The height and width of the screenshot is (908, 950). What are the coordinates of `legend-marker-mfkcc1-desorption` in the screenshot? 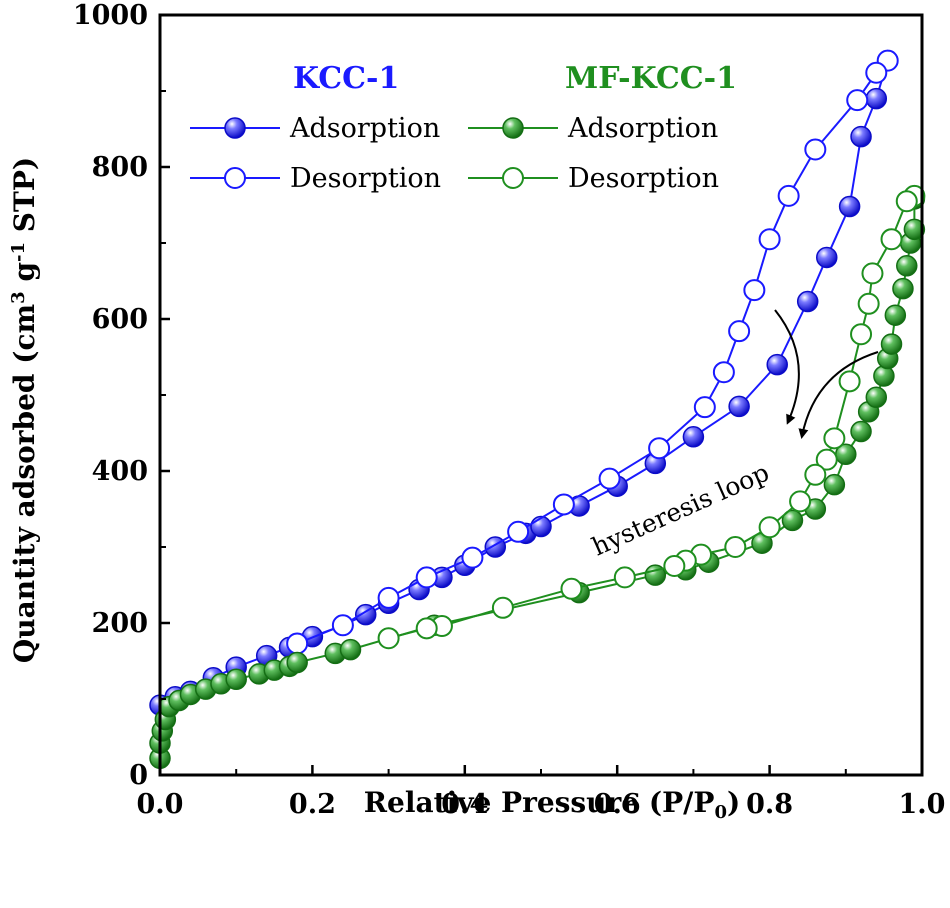 It's located at (513, 178).